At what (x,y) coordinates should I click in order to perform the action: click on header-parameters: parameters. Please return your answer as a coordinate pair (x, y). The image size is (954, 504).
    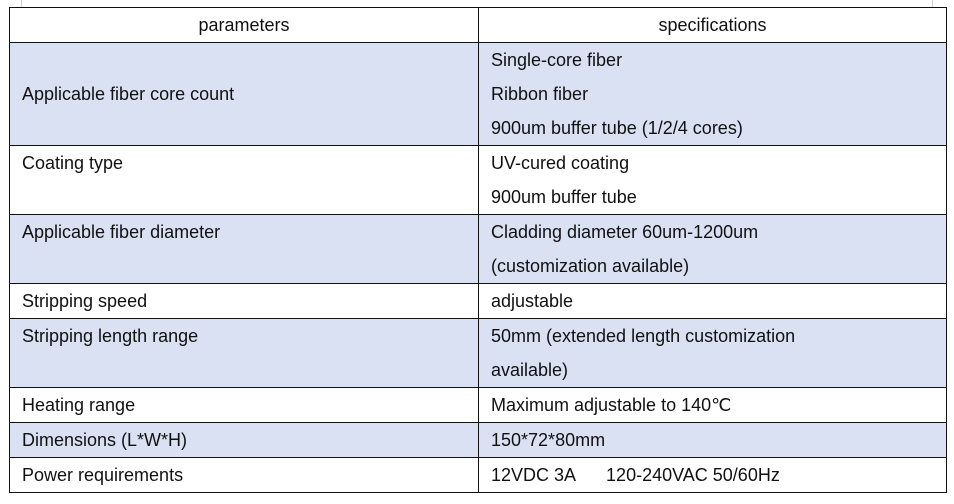
    Looking at the image, I should click on (244, 25).